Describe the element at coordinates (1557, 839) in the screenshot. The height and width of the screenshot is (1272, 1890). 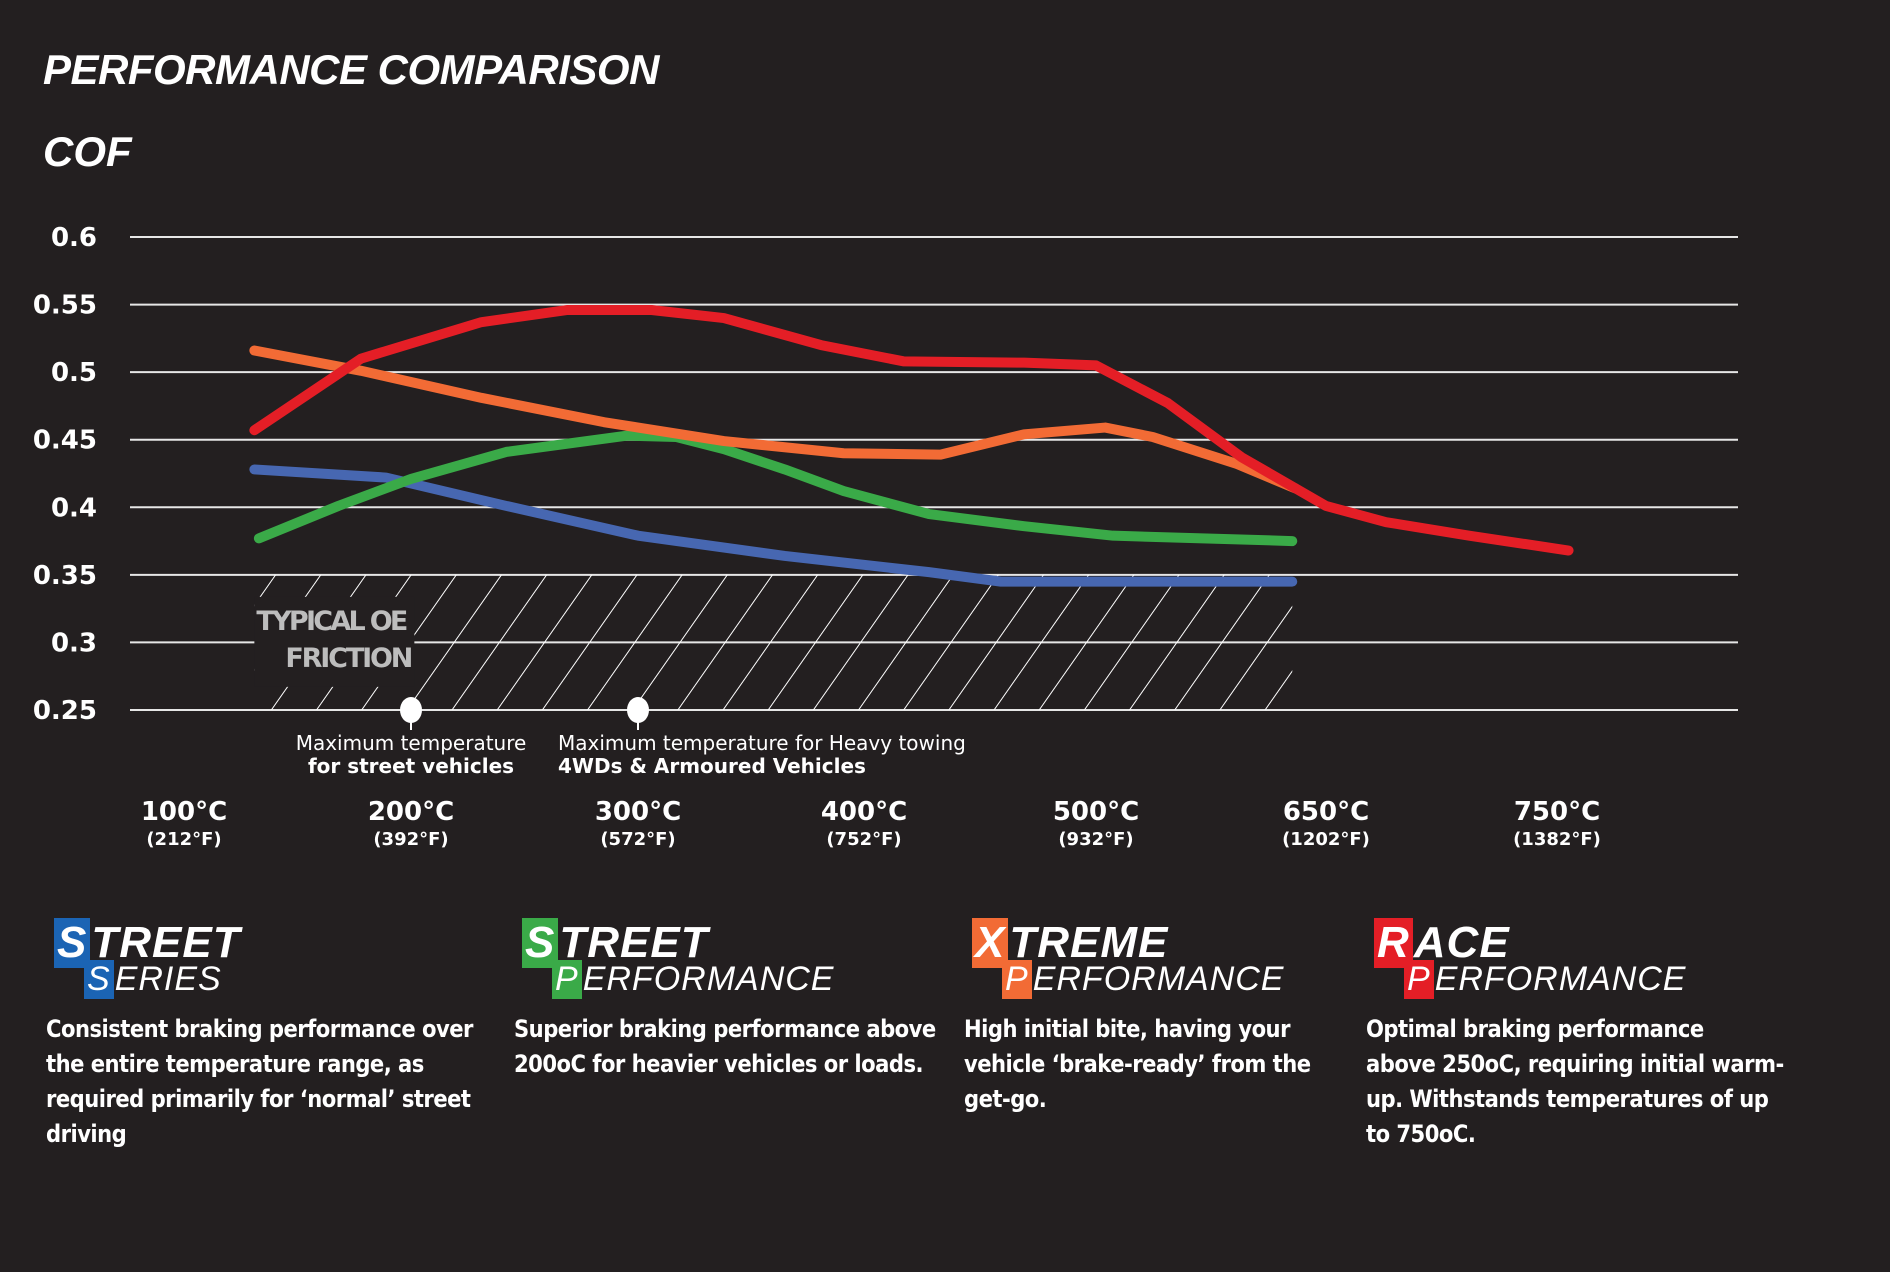
I see `x-tick-label-fahrenheit: (1382°F)` at that location.